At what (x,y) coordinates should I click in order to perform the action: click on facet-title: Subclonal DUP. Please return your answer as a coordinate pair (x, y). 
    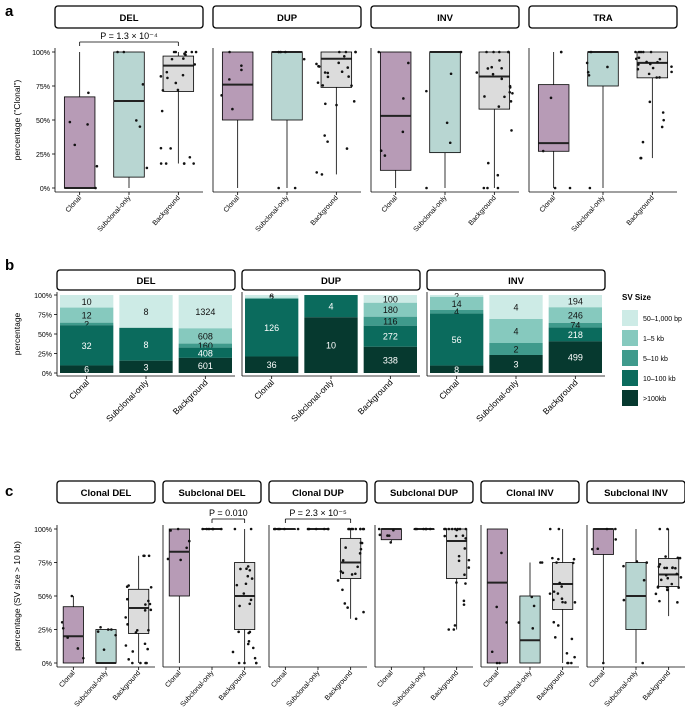
    Looking at the image, I should click on (424, 493).